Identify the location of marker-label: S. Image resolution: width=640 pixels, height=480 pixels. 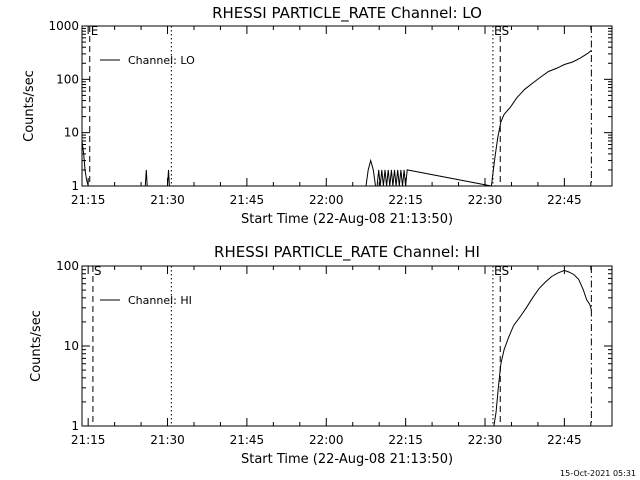
(98, 271).